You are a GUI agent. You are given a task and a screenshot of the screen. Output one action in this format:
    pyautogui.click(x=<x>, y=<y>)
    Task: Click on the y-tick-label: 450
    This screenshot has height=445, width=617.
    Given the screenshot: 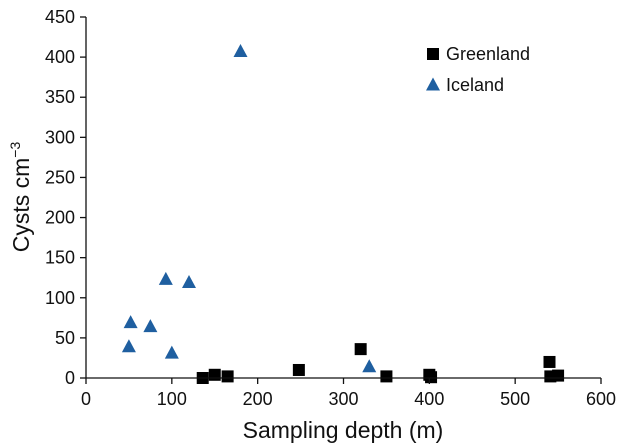 What is the action you would take?
    pyautogui.click(x=60, y=17)
    